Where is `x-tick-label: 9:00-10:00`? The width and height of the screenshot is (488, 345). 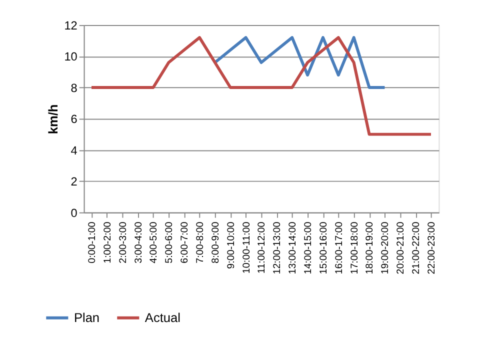 x-tick-label: 9:00-10:00 is located at coordinates (231, 245).